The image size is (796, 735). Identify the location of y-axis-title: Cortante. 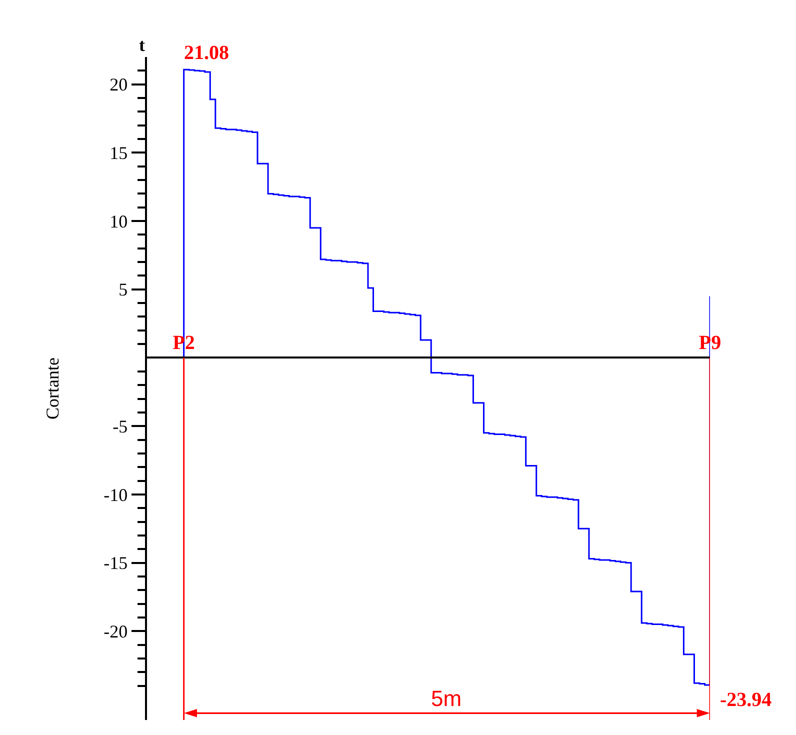
(52, 389).